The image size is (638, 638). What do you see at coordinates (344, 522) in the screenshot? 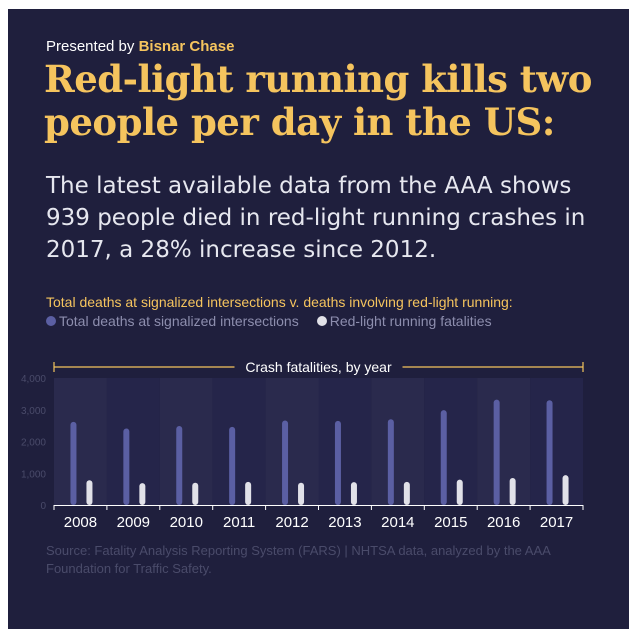
I see `x-tick-label: 2013` at bounding box center [344, 522].